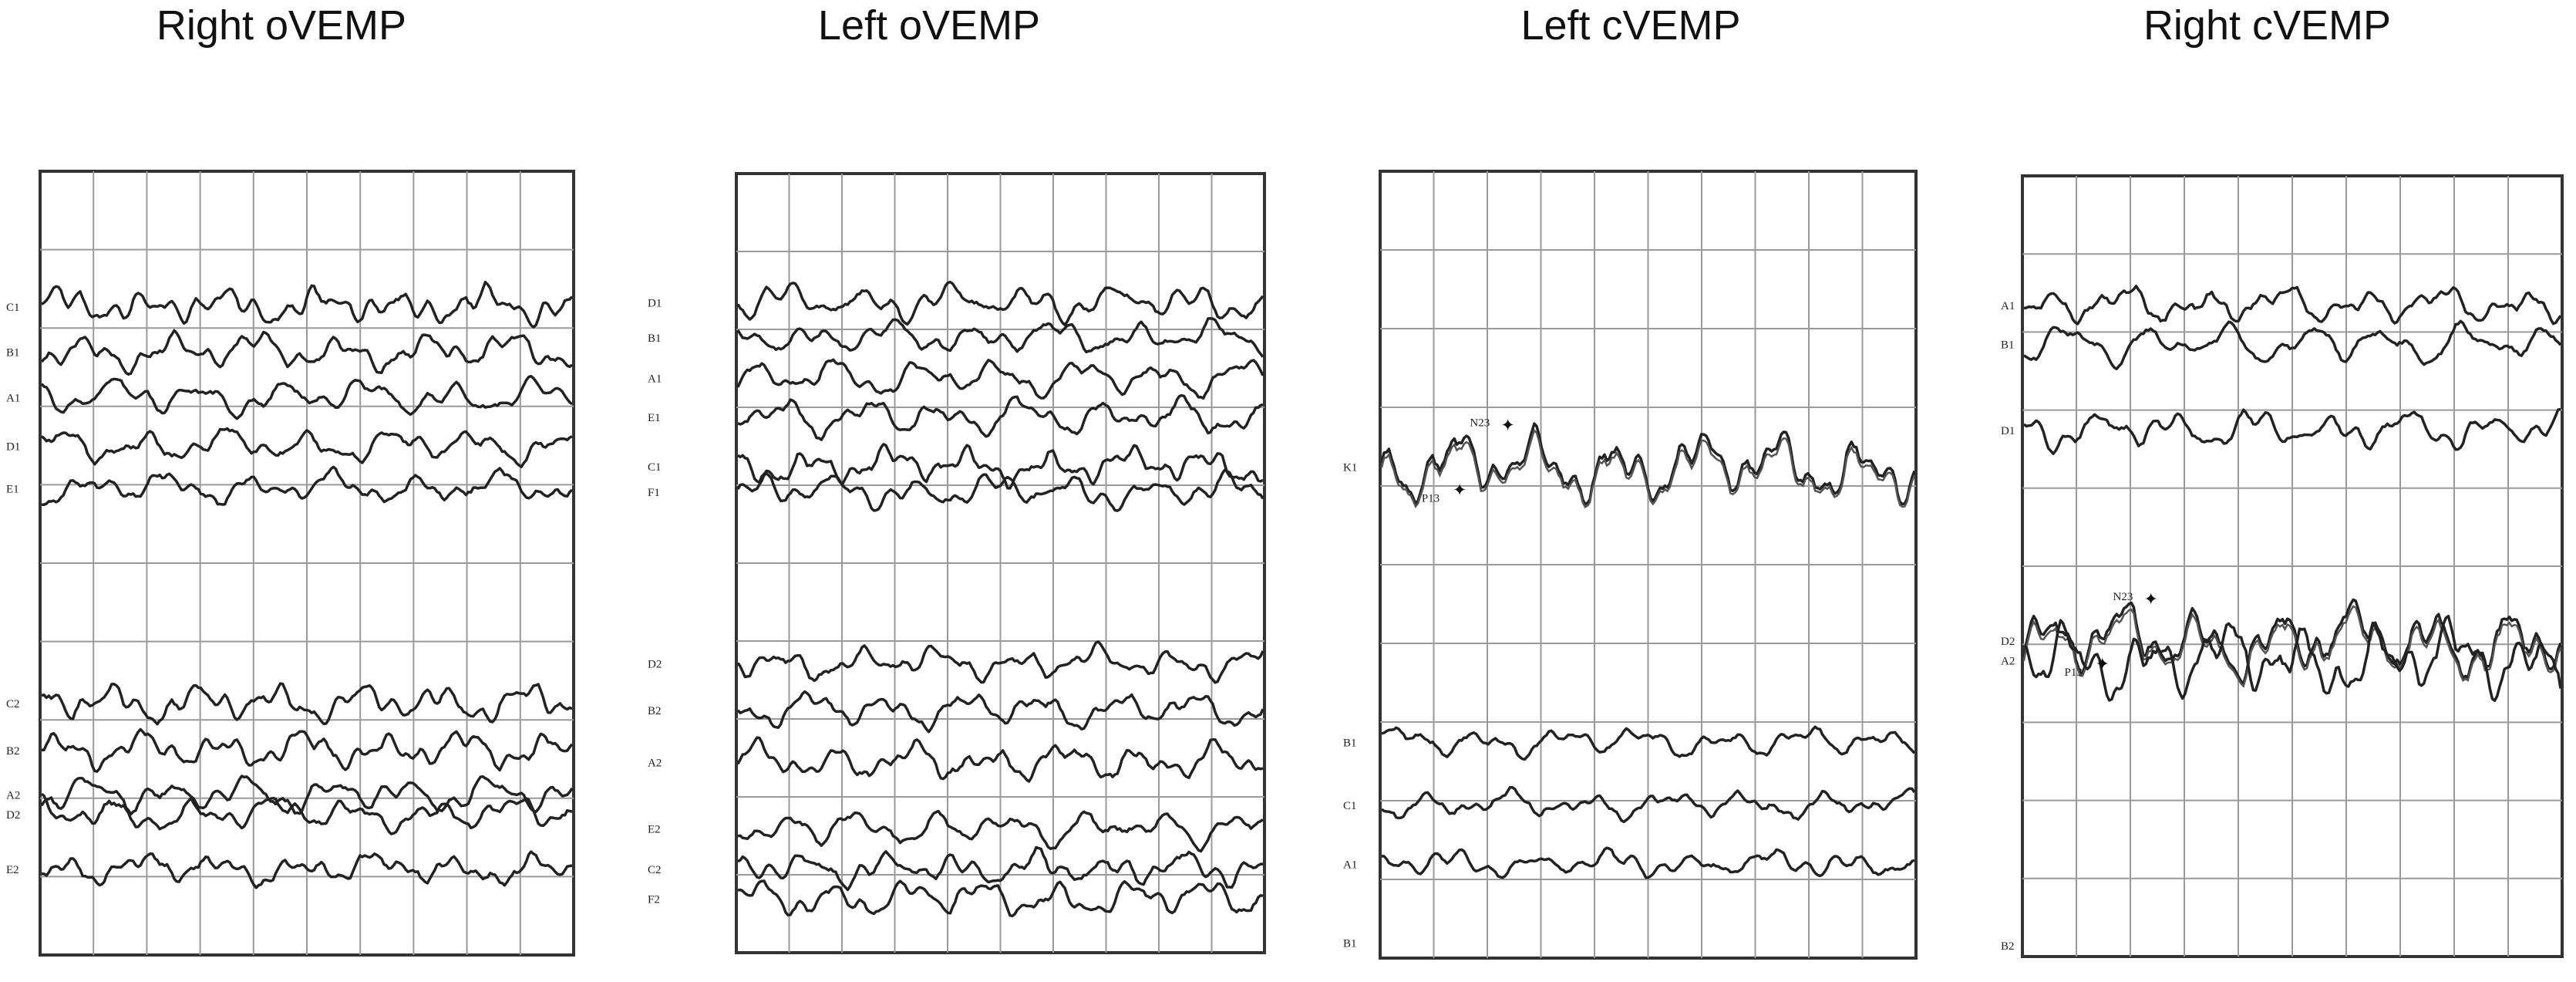 Image resolution: width=2576 pixels, height=982 pixels. I want to click on panel-title: Right oVEMP, so click(281, 25).